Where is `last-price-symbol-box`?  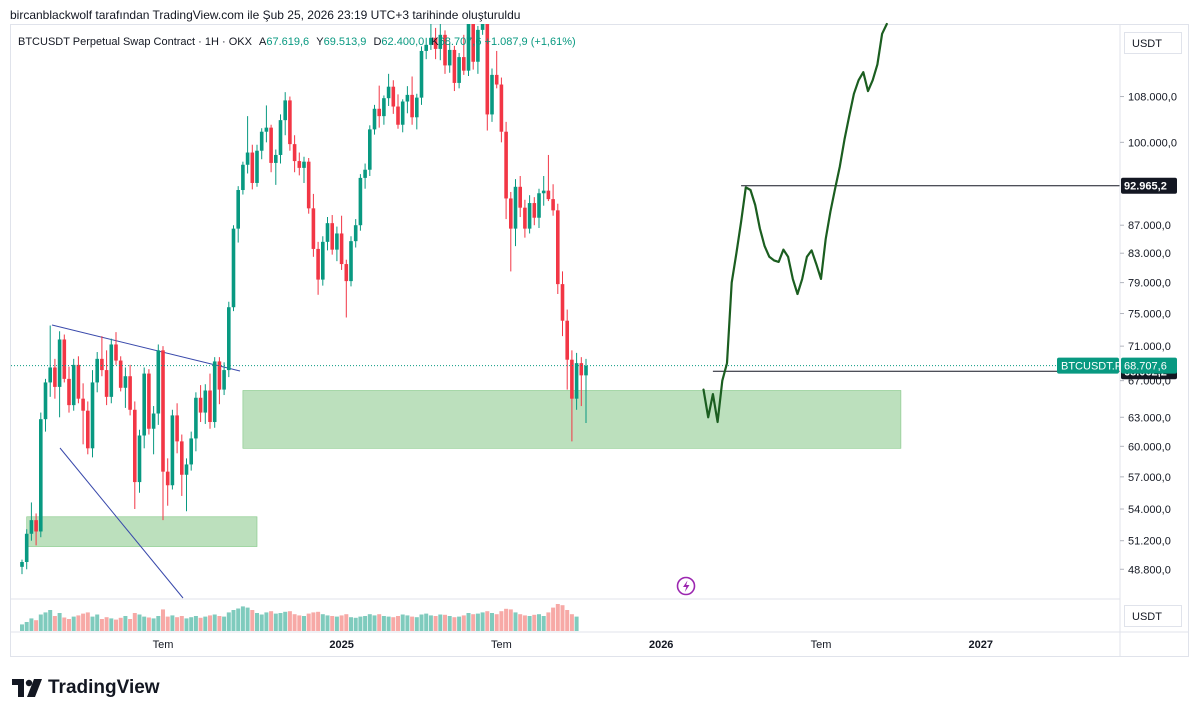 last-price-symbol-box is located at coordinates (1088, 365).